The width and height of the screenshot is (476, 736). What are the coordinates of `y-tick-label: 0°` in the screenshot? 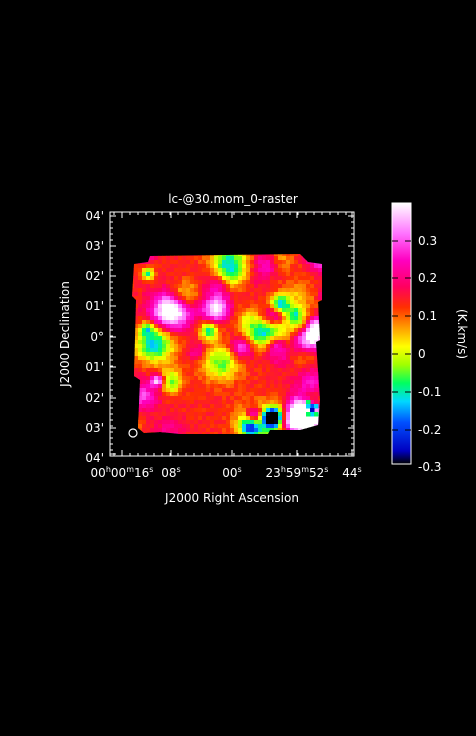 It's located at (97, 337).